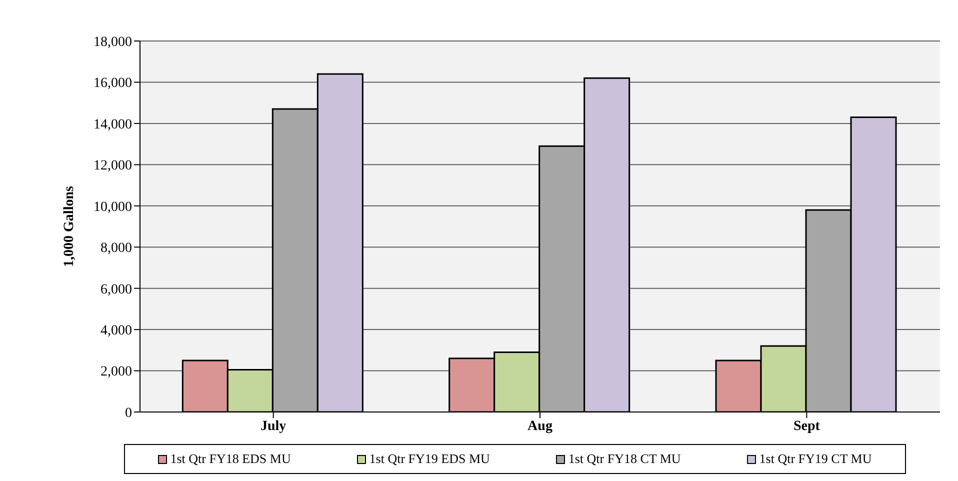 This screenshot has height=481, width=958. I want to click on legend-label: 1st Qtr FY19 CT MU, so click(815, 459).